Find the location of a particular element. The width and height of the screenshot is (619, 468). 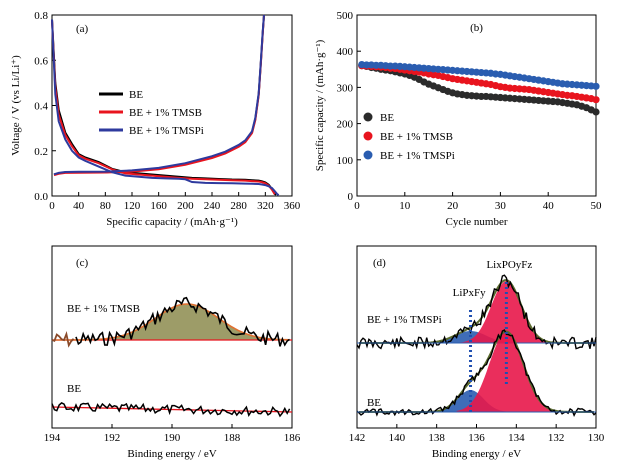

x-tick-label: 30 is located at coordinates (501, 206).